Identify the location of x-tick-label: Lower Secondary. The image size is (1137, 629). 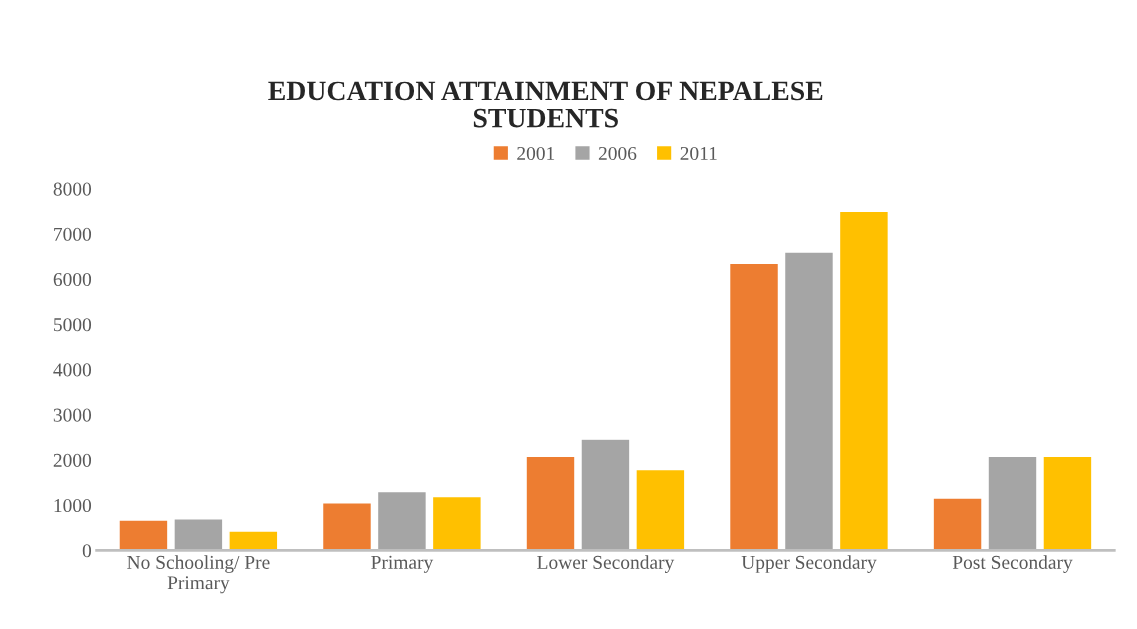
(606, 564).